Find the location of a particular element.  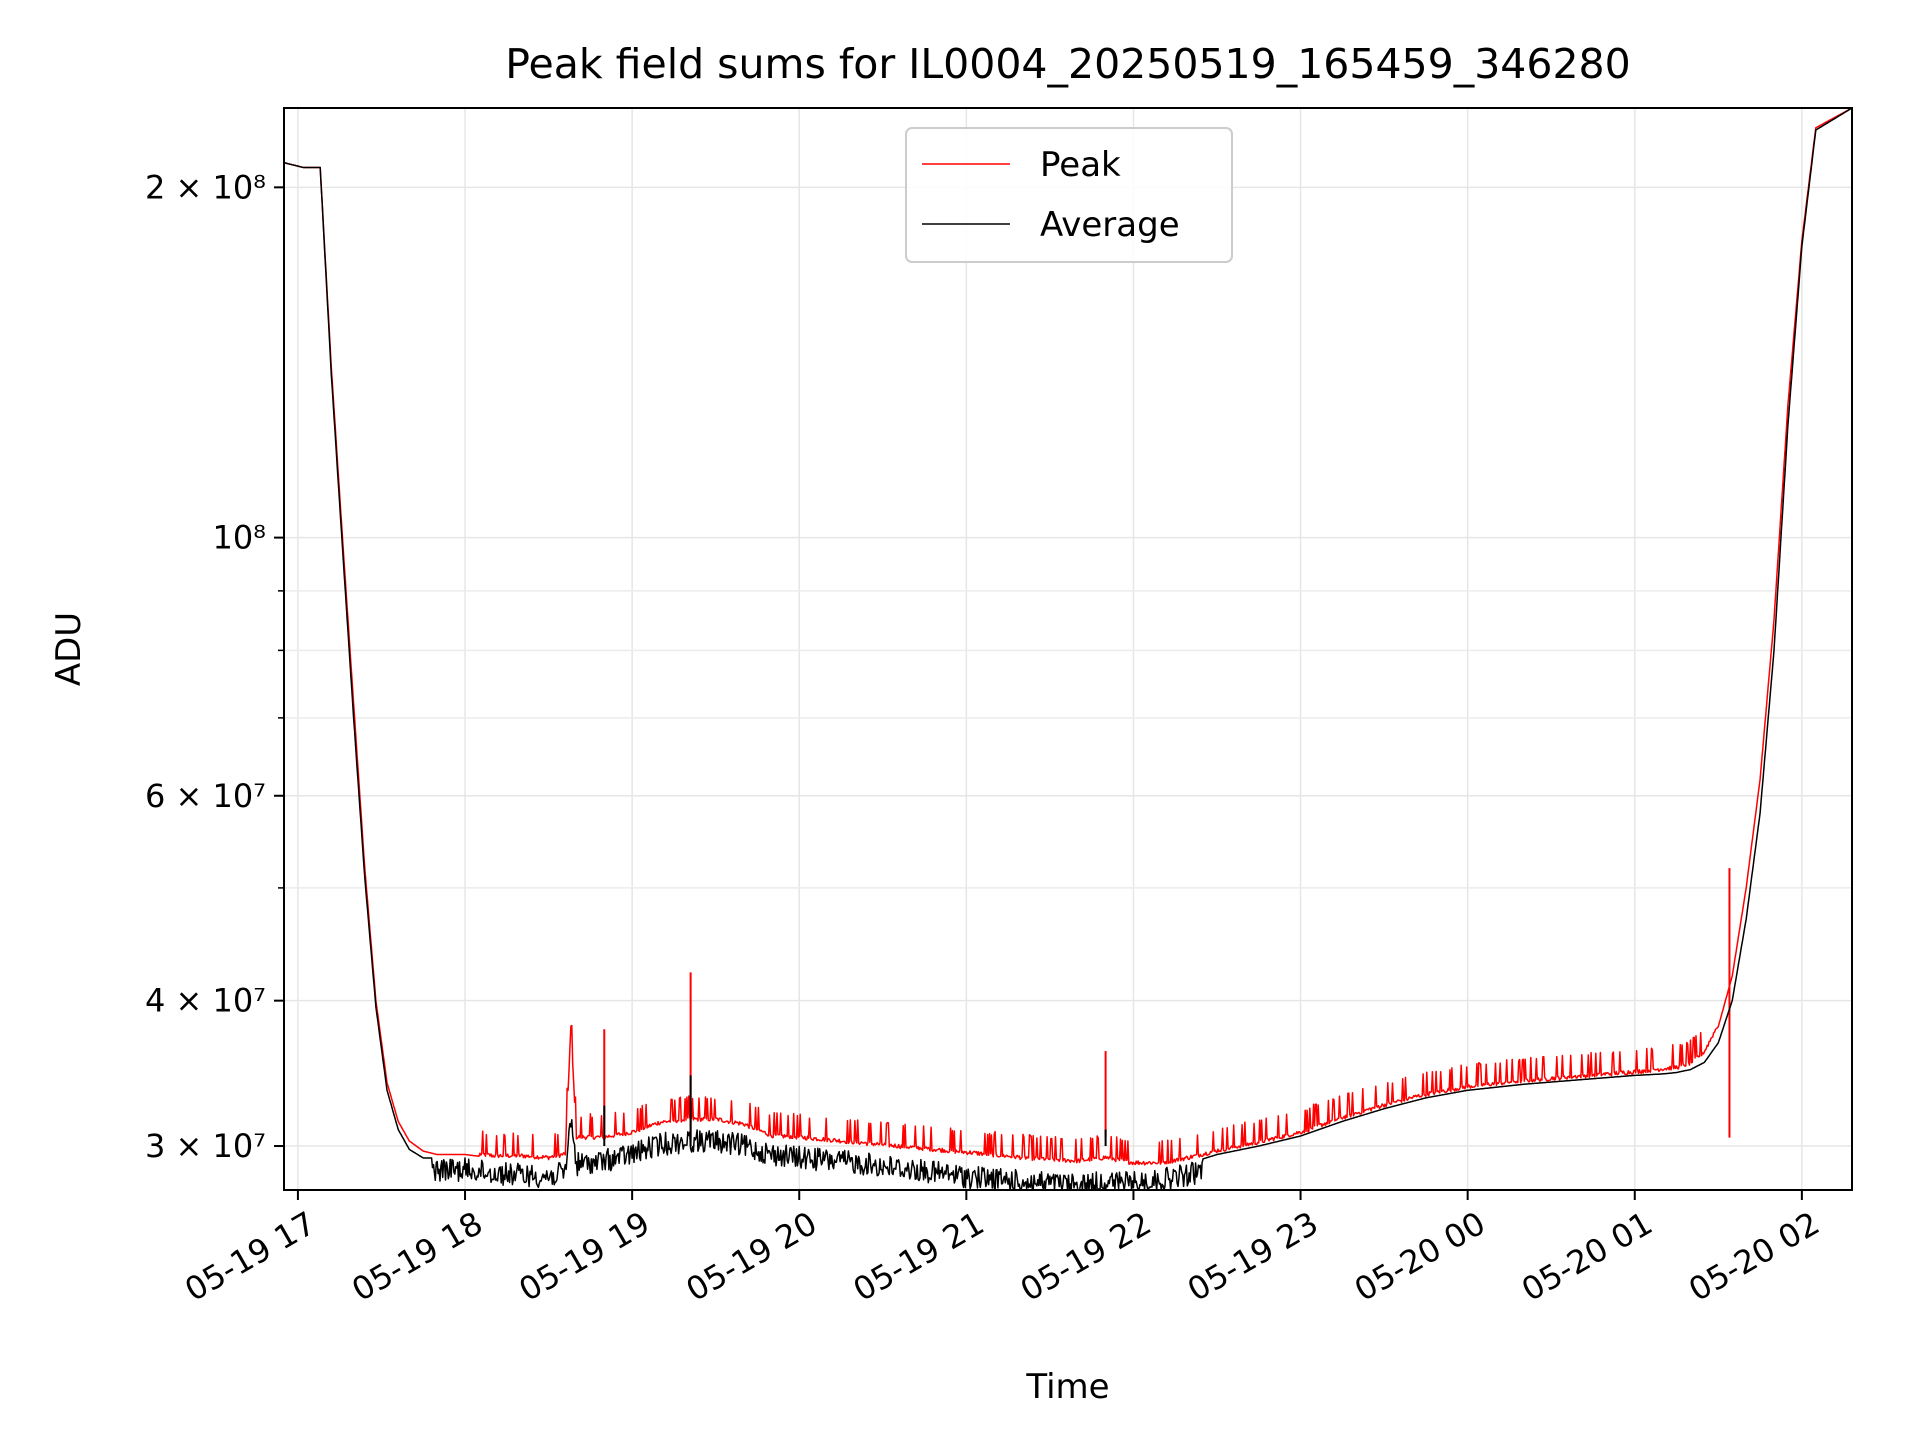

y-axis-title: ADU is located at coordinates (69, 649).